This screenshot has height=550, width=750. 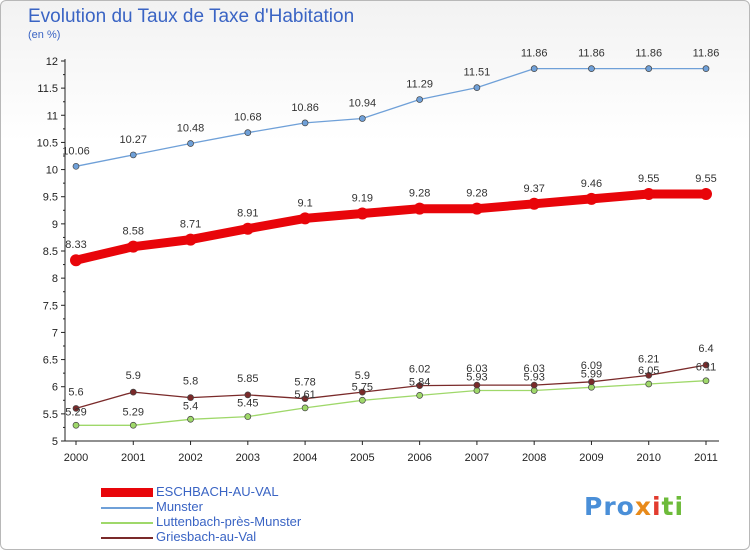 I want to click on y-tick-label: 8.5, so click(x=50, y=252).